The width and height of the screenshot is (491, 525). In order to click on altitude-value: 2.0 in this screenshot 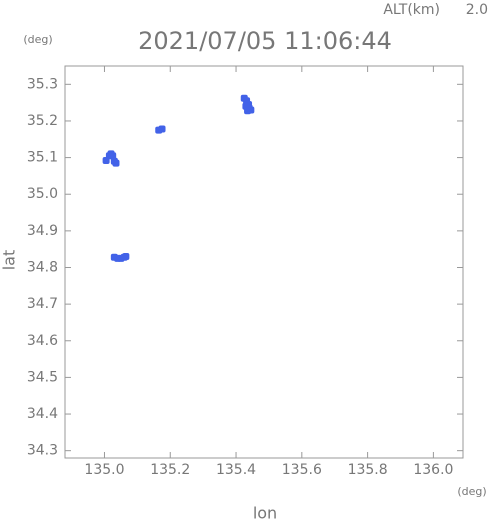, I will do `click(477, 10)`.